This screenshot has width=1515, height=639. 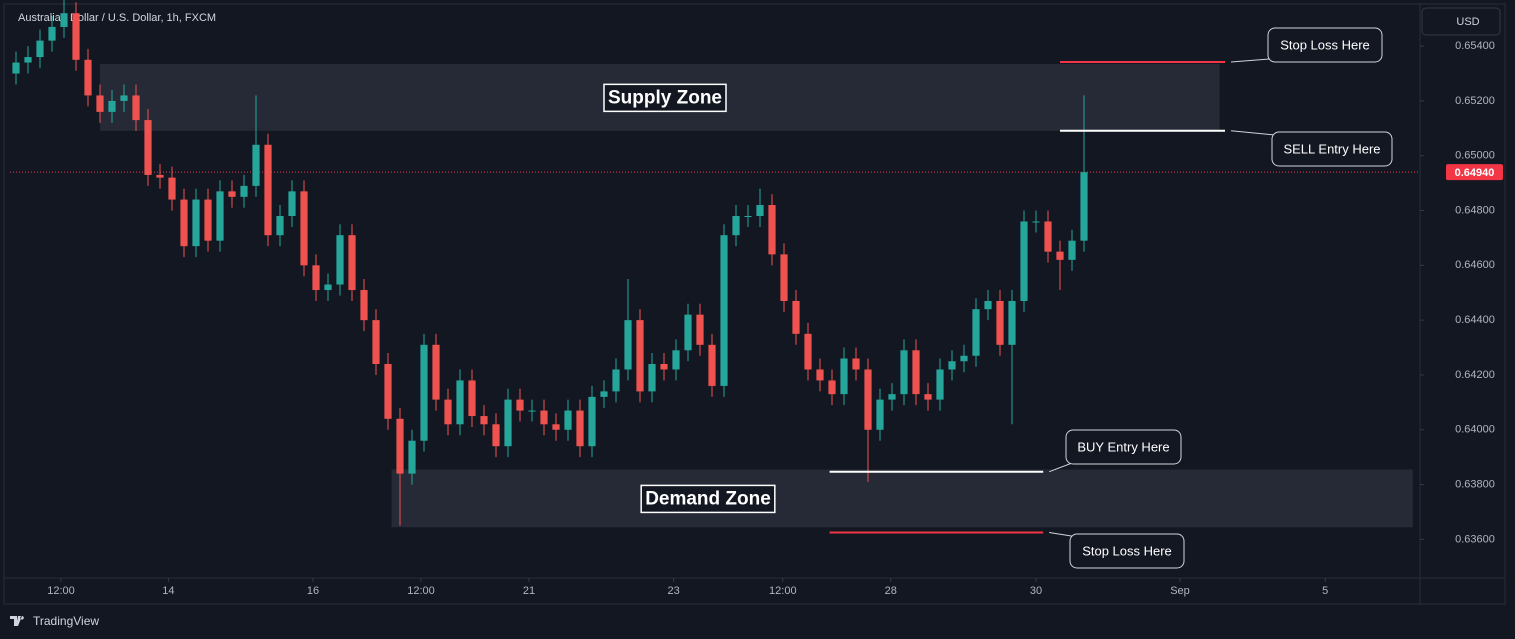 What do you see at coordinates (1467, 22) in the screenshot?
I see `currency-label: USD` at bounding box center [1467, 22].